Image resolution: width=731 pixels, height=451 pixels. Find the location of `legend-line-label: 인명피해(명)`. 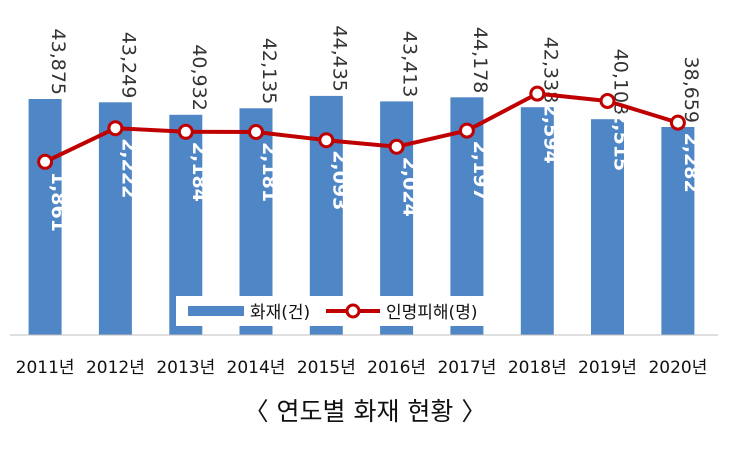

legend-line-label: 인명피해(명) is located at coordinates (431, 313).